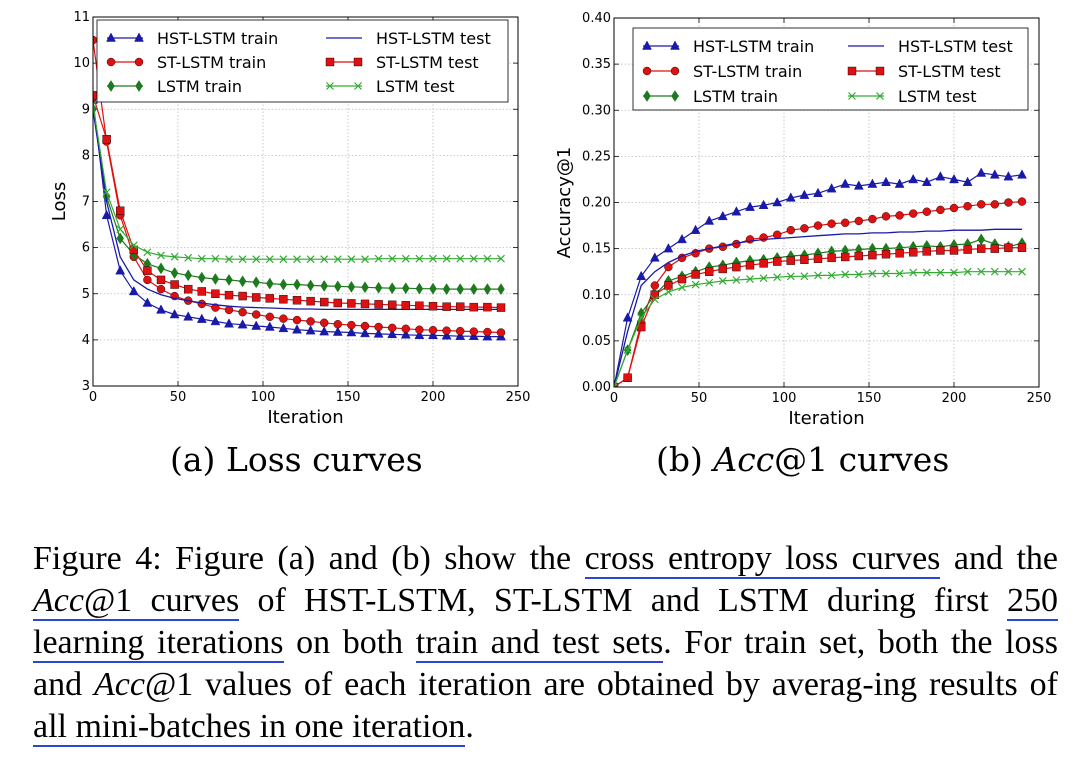 Image resolution: width=1080 pixels, height=760 pixels. Describe the element at coordinates (747, 71) in the screenshot. I see `acc-legend-entry-st-lstm-train-label: ST-LSTM train` at that location.